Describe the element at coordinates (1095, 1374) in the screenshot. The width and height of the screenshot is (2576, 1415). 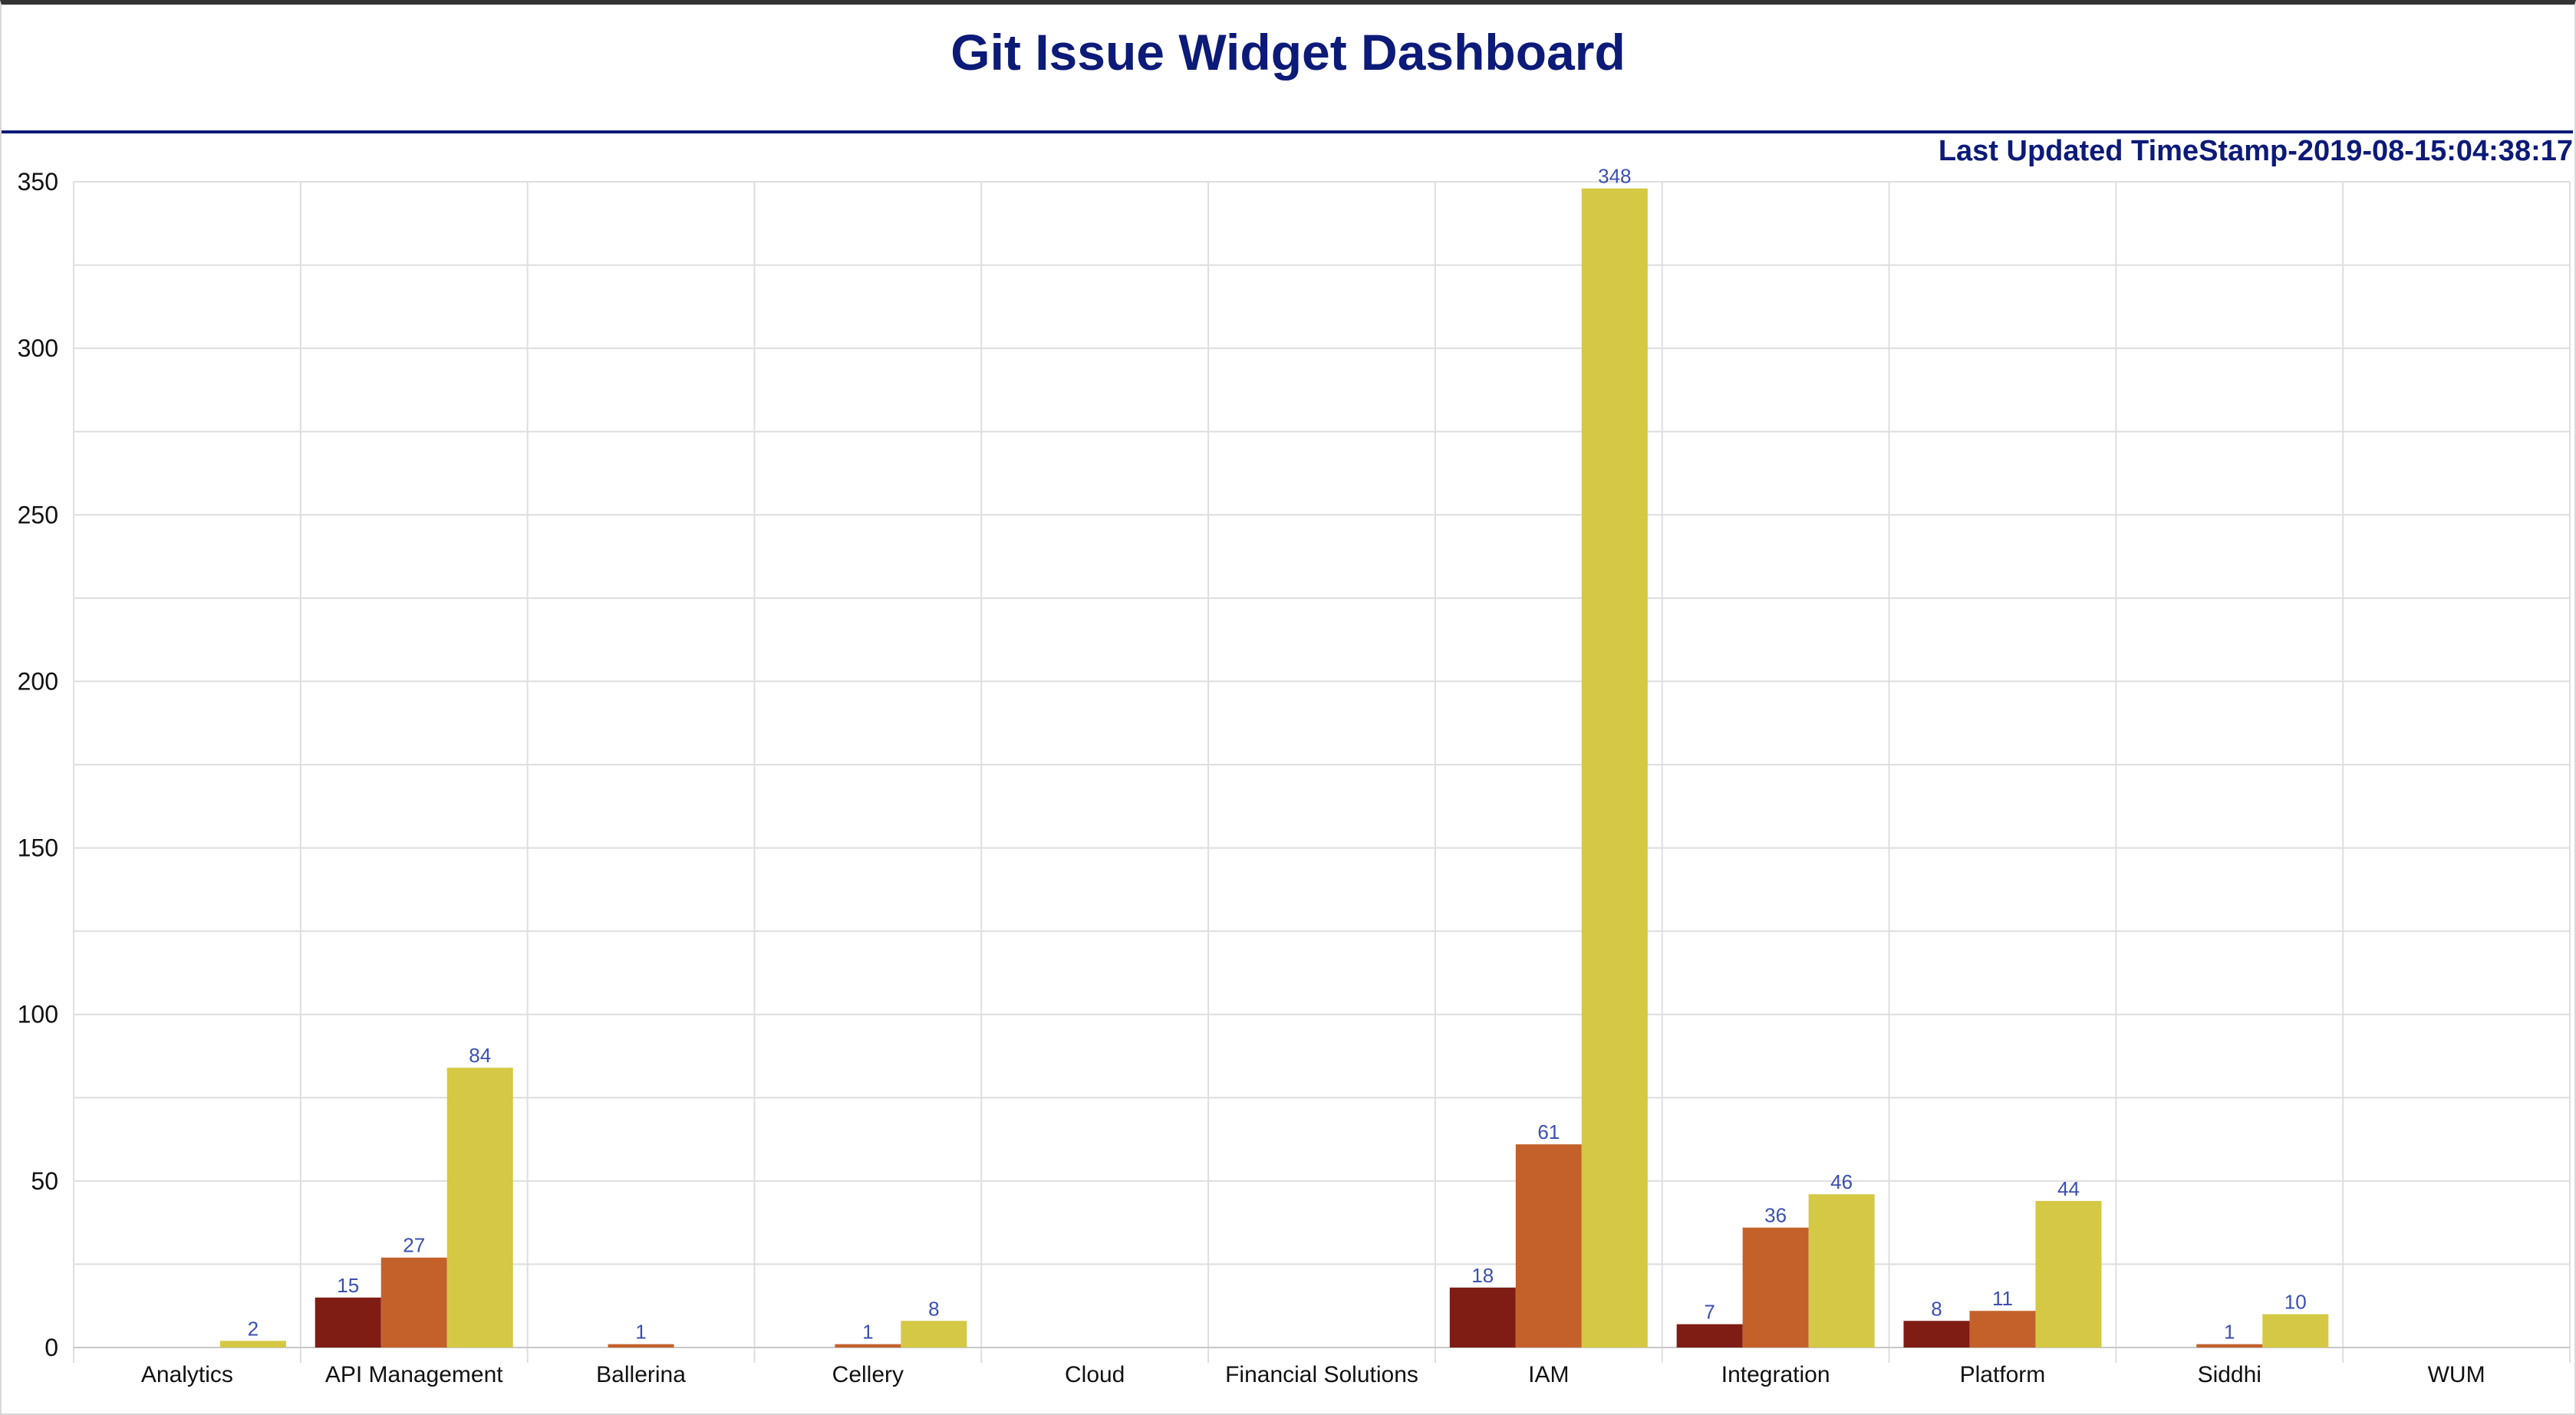
I see `x-category-label: Cloud` at that location.